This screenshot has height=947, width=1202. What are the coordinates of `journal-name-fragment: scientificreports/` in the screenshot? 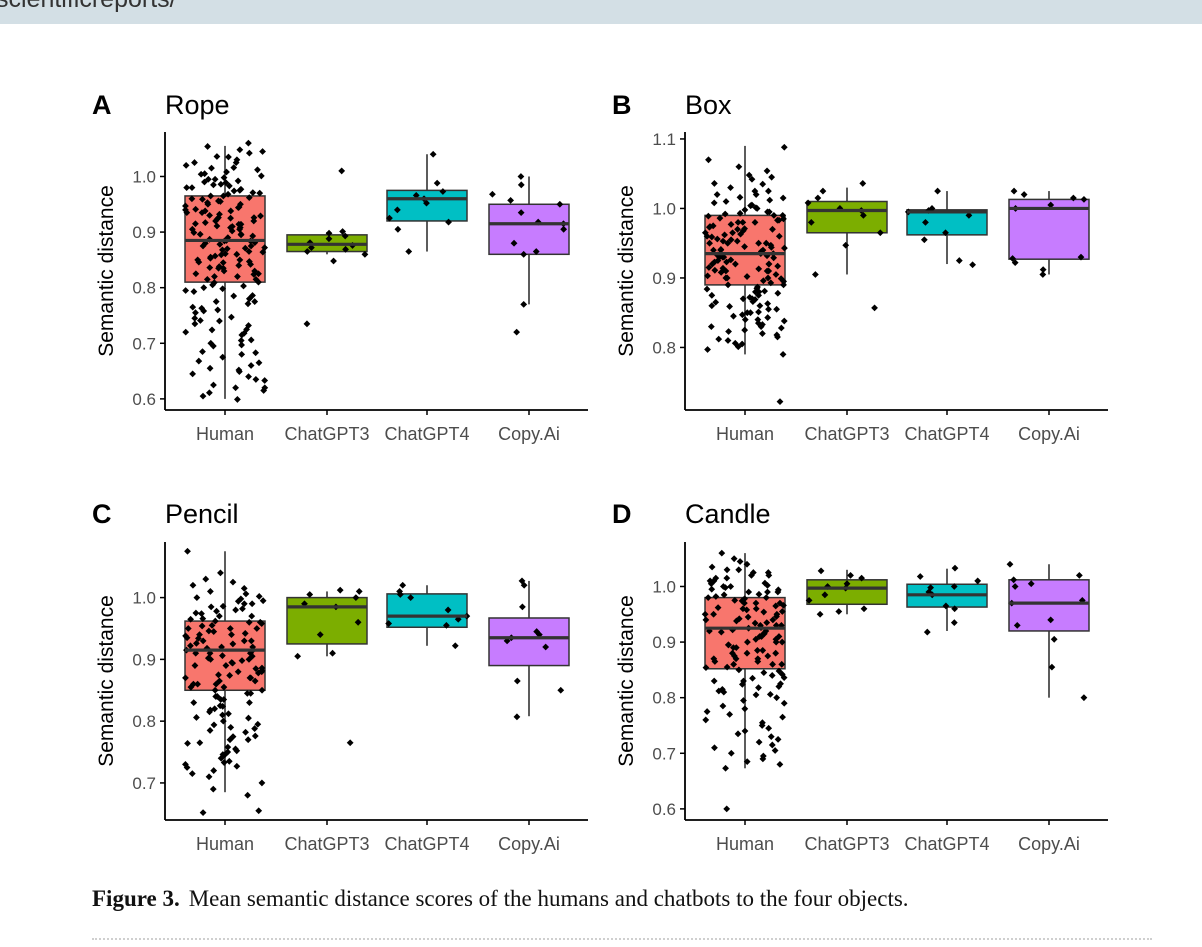 It's located at (88, 7).